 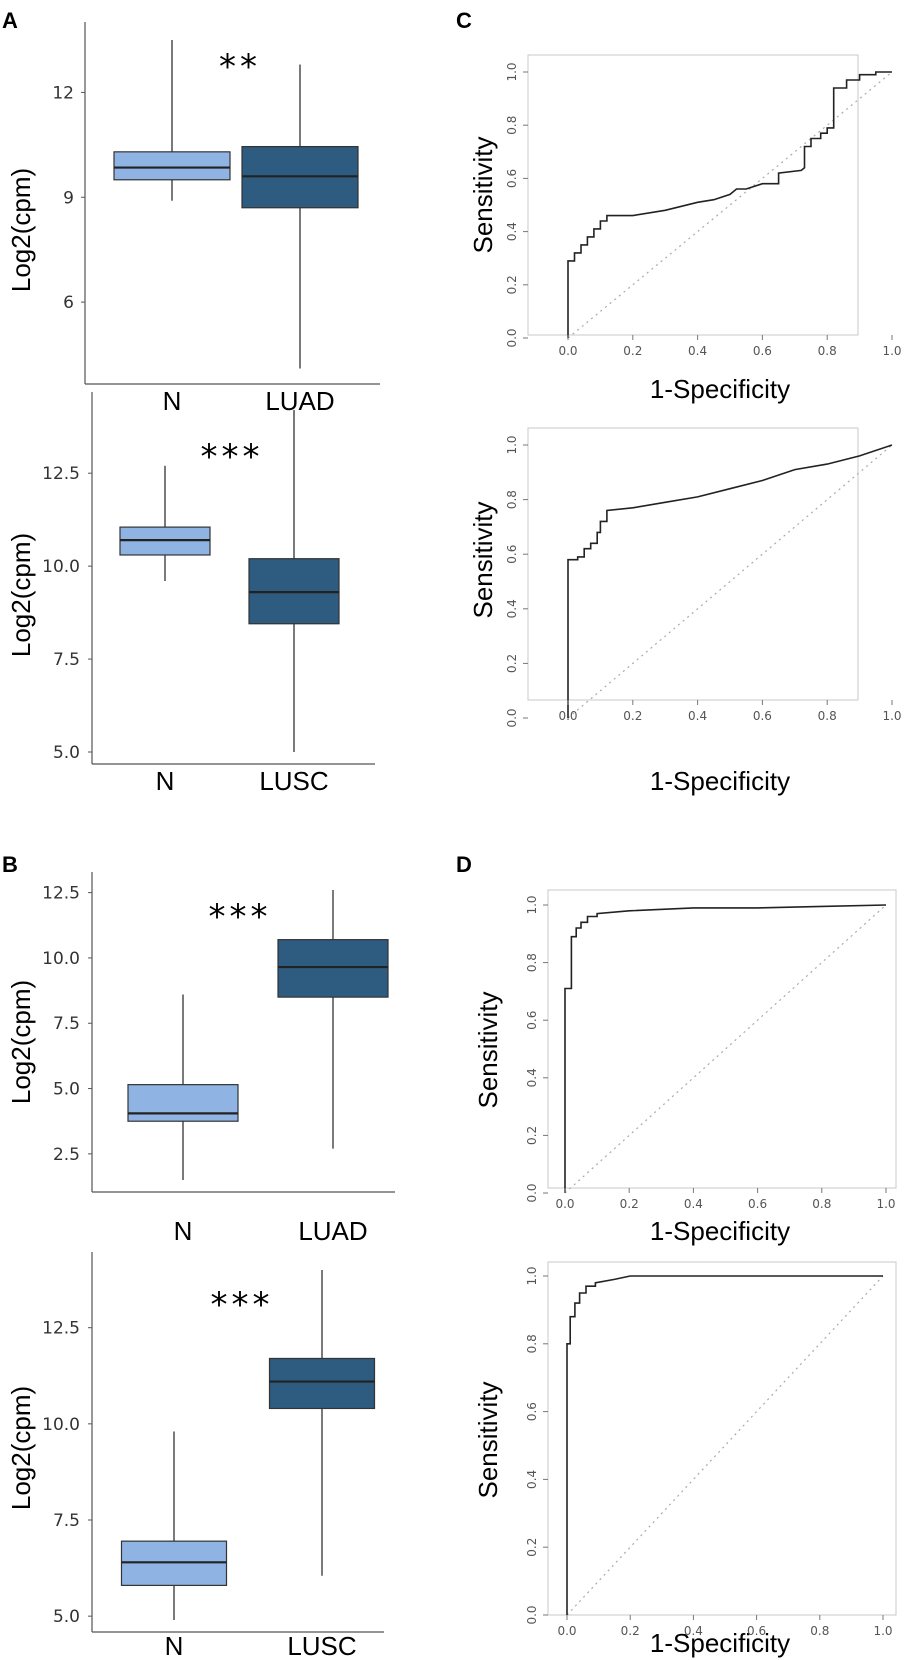 What do you see at coordinates (464, 864) in the screenshot?
I see `panel-letter-d: D` at bounding box center [464, 864].